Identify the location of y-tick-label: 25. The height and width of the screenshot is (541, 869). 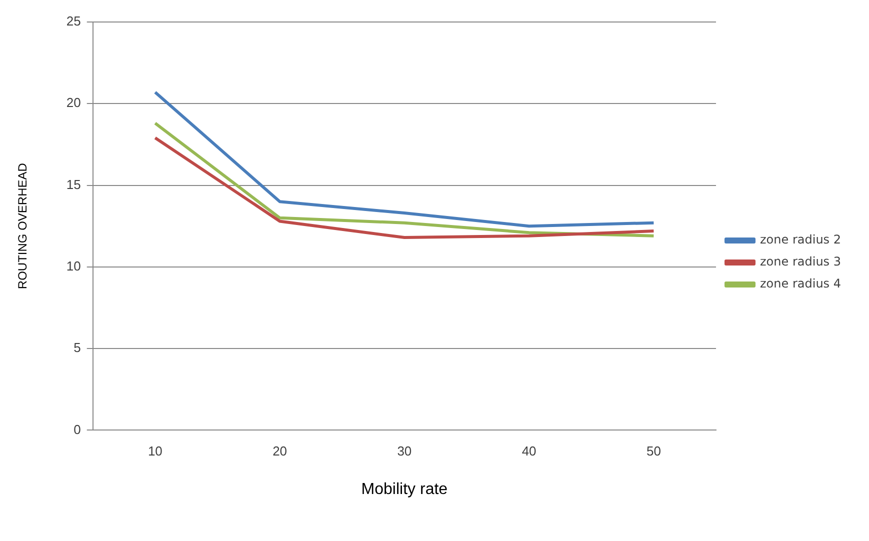
(73, 21).